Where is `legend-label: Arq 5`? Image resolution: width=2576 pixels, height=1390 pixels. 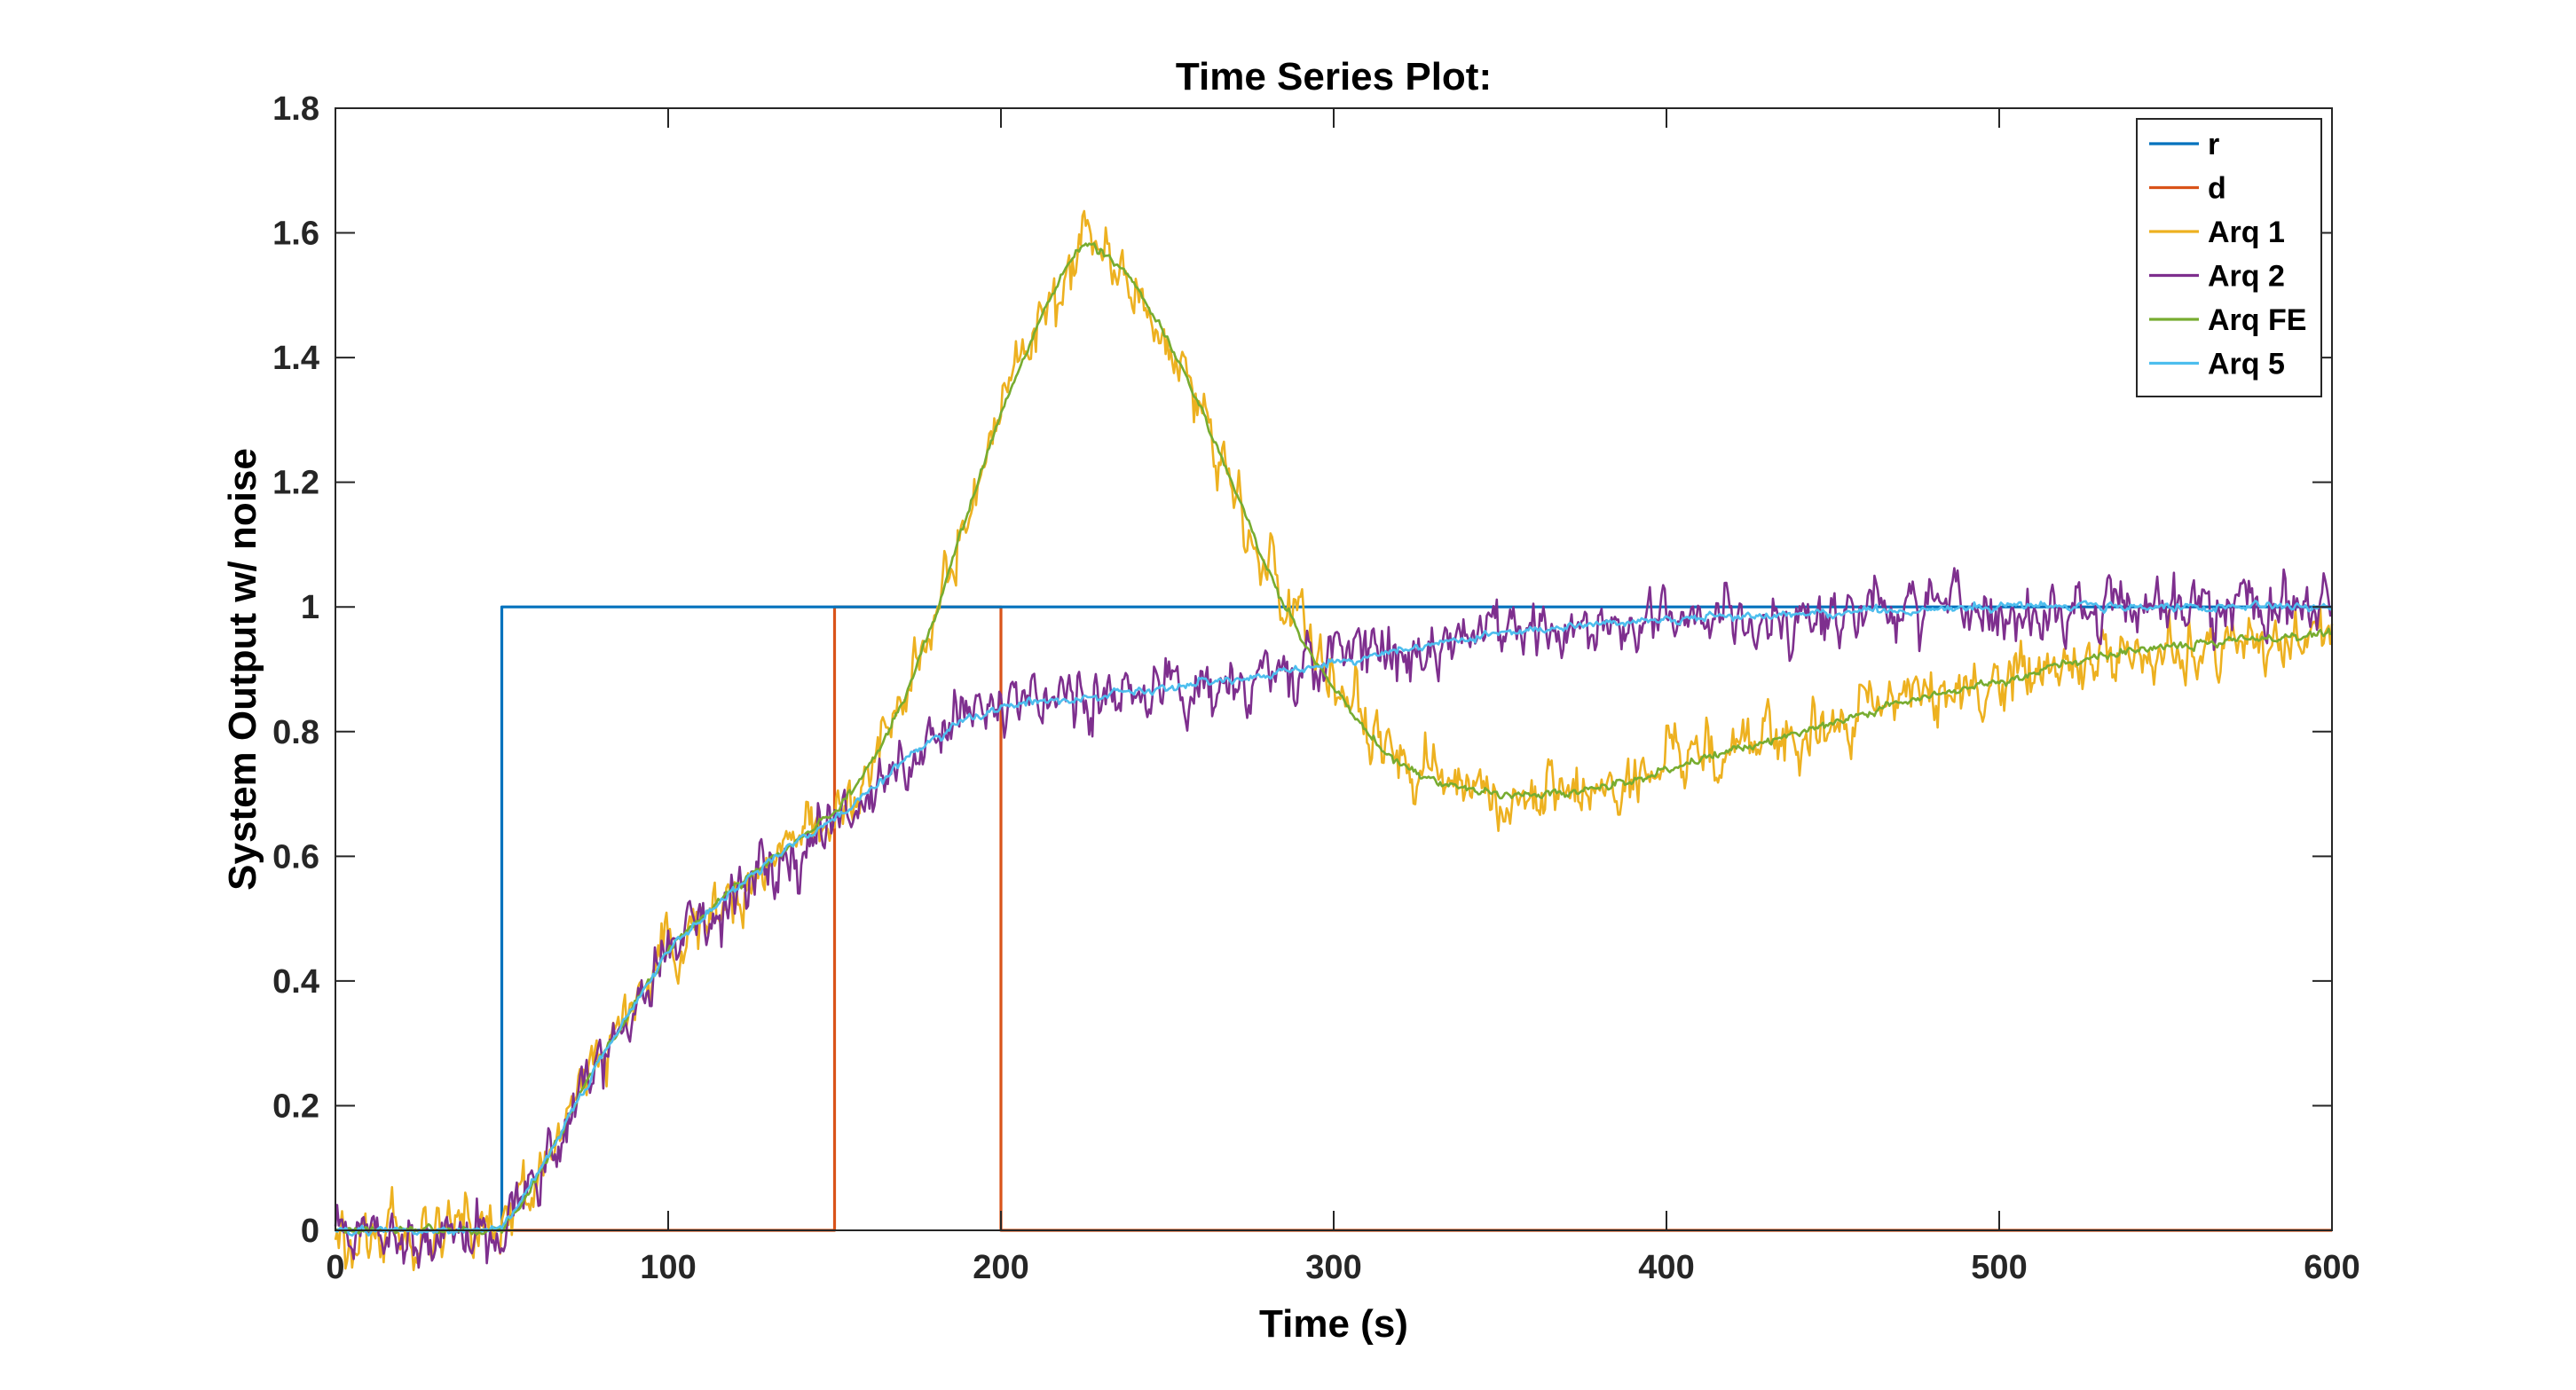 legend-label: Arq 5 is located at coordinates (2247, 364).